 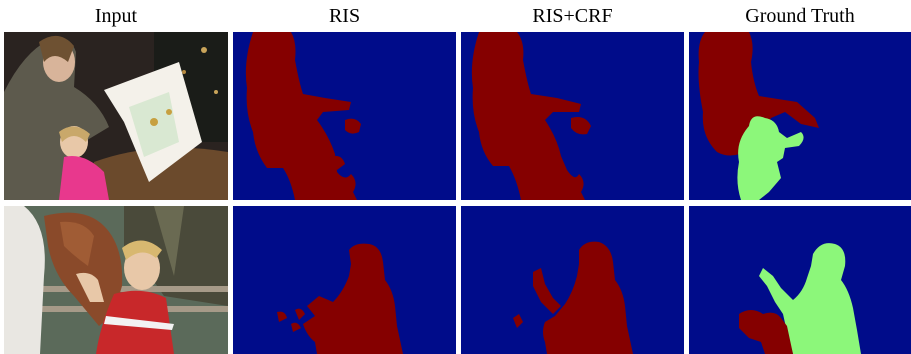 I want to click on column-header-ground-truth: Ground Truth, so click(x=800, y=16).